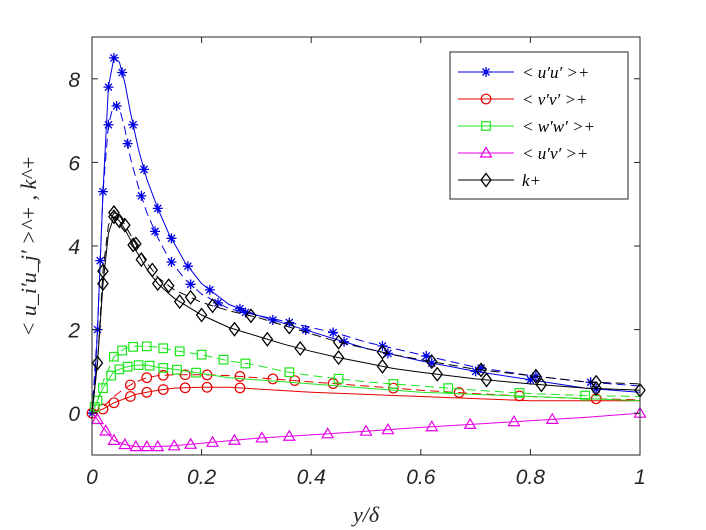 This screenshot has width=706, height=530. I want to click on series-line, so click(365, 400).